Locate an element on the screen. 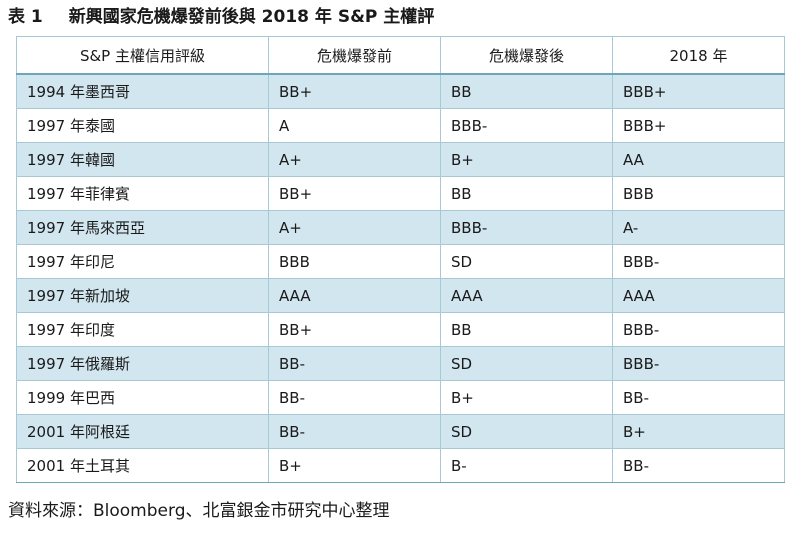 This screenshot has height=533, width=800. table-row: 2001 年土耳其 B+ B- BB- is located at coordinates (400, 465).